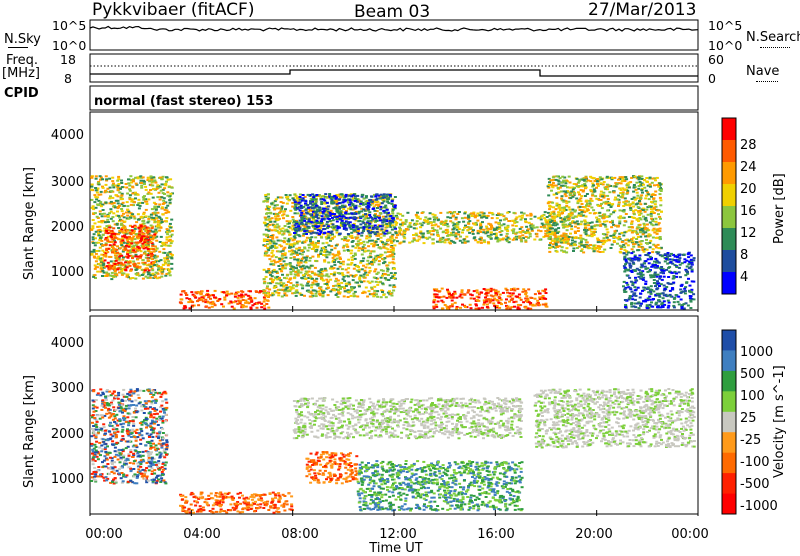 The image size is (800, 556). I want to click on noise-panel-frame, so click(394, 35).